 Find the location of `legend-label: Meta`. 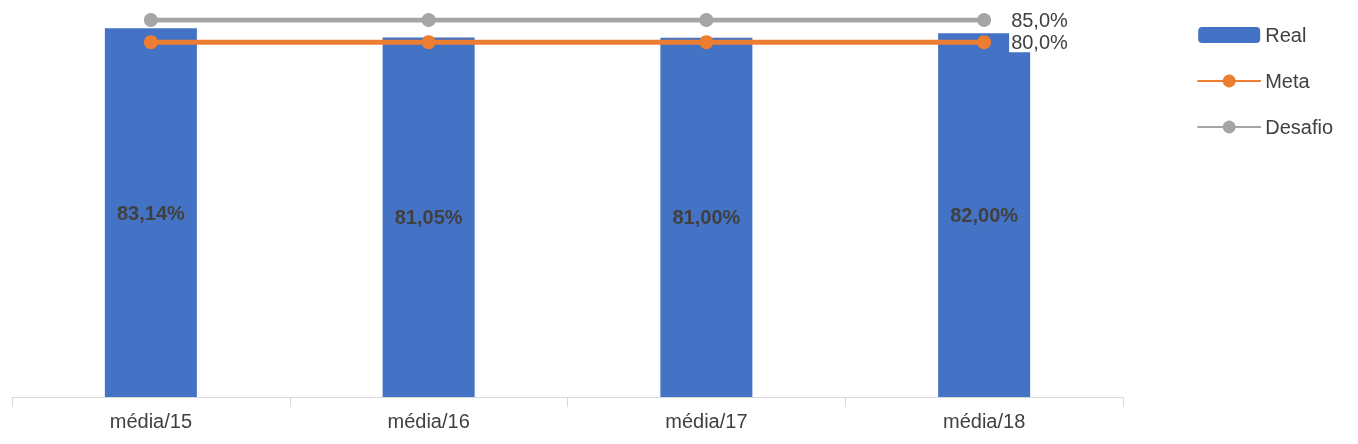

legend-label: Meta is located at coordinates (1288, 81).